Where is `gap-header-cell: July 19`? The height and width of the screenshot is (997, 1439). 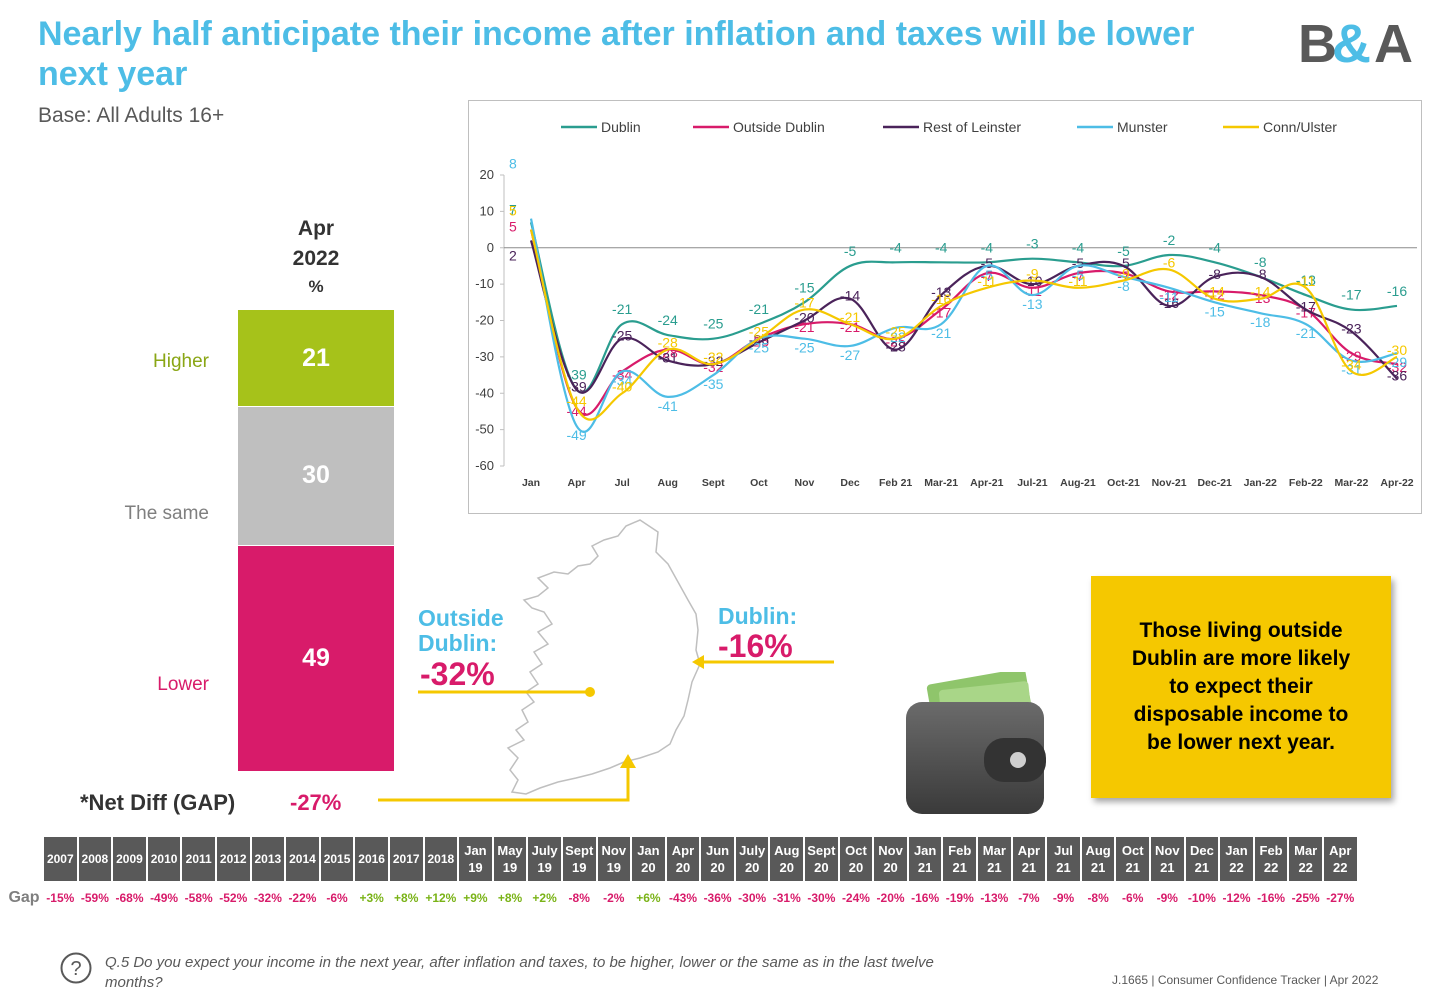 gap-header-cell: July 19 is located at coordinates (544, 859).